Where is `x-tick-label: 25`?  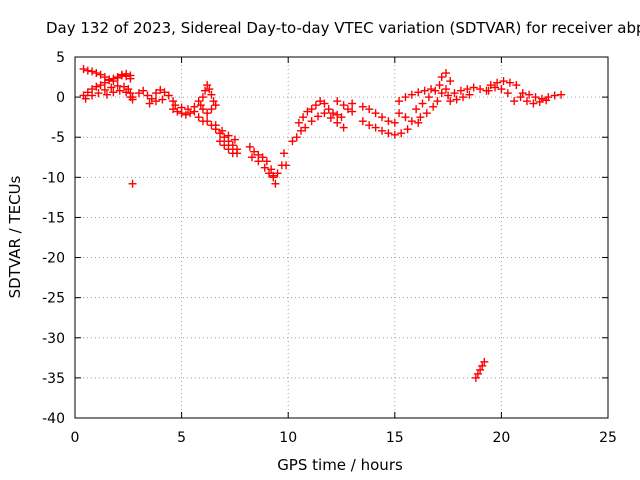
x-tick-label: 25 is located at coordinates (608, 438).